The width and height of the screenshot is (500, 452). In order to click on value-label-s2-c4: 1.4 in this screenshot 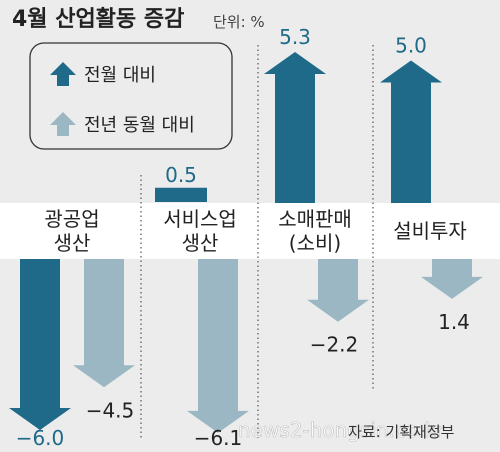, I will do `click(454, 322)`.